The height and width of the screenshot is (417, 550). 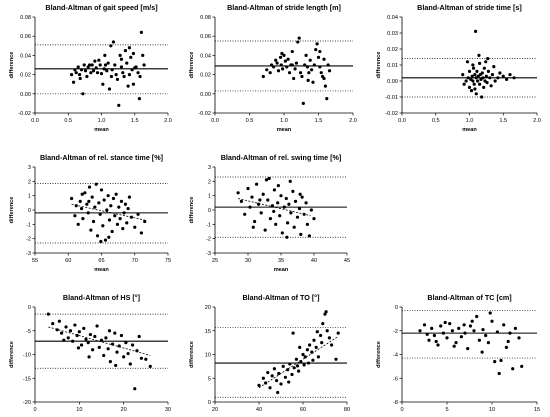 I want to click on y-tick-label: 0.08, so click(x=205, y=18).